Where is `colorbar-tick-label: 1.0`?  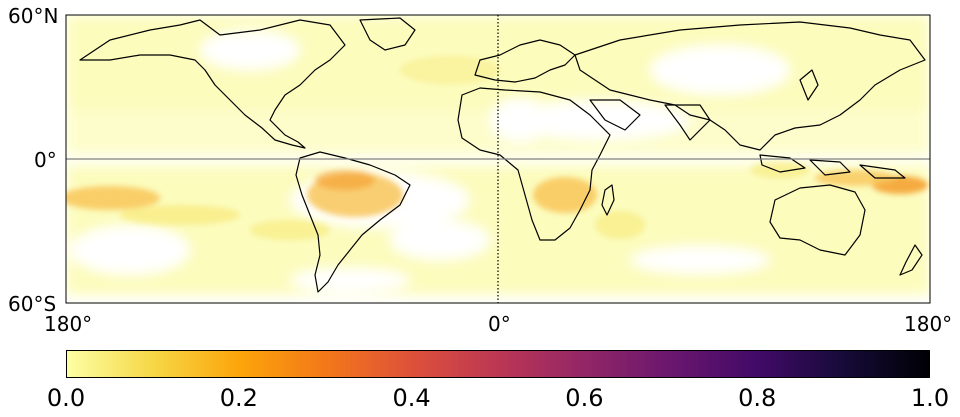
colorbar-tick-label: 1.0 is located at coordinates (930, 398).